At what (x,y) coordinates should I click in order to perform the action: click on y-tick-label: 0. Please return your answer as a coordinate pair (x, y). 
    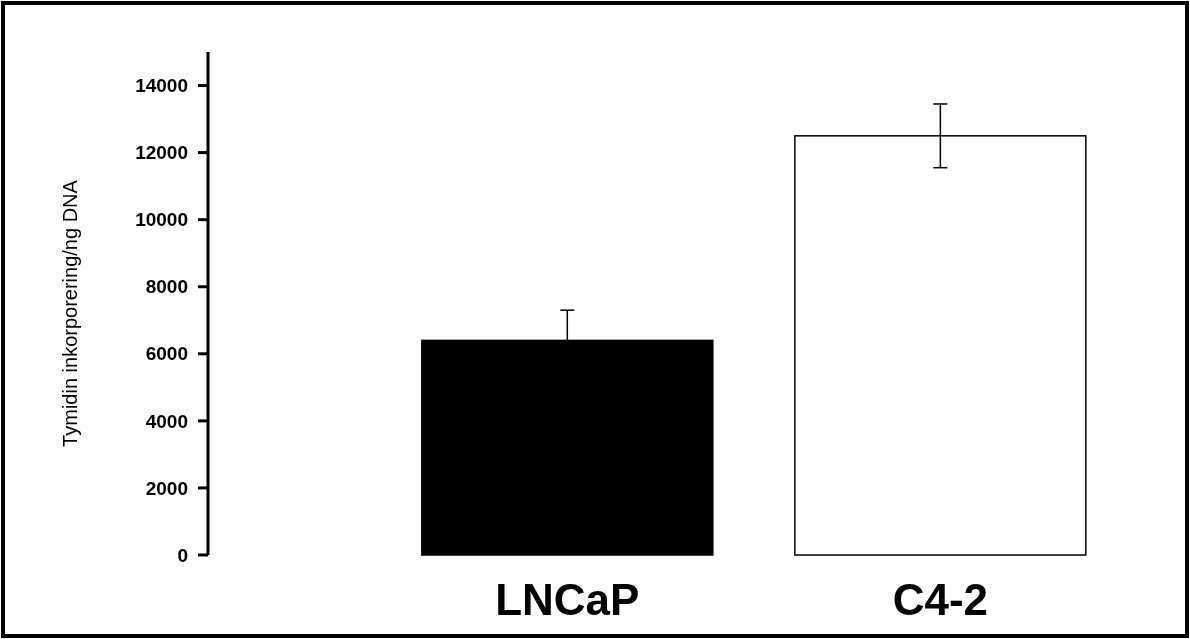
    Looking at the image, I should click on (182, 555).